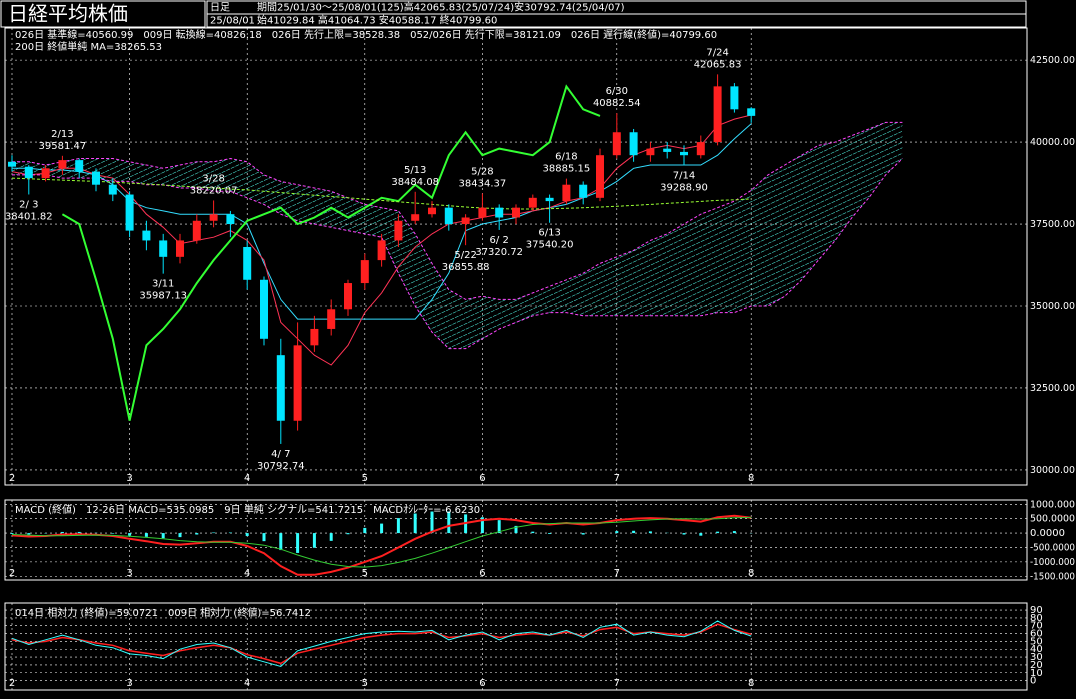 The width and height of the screenshot is (1076, 699). I want to click on chart-title: 日経平均株価, so click(68, 14).